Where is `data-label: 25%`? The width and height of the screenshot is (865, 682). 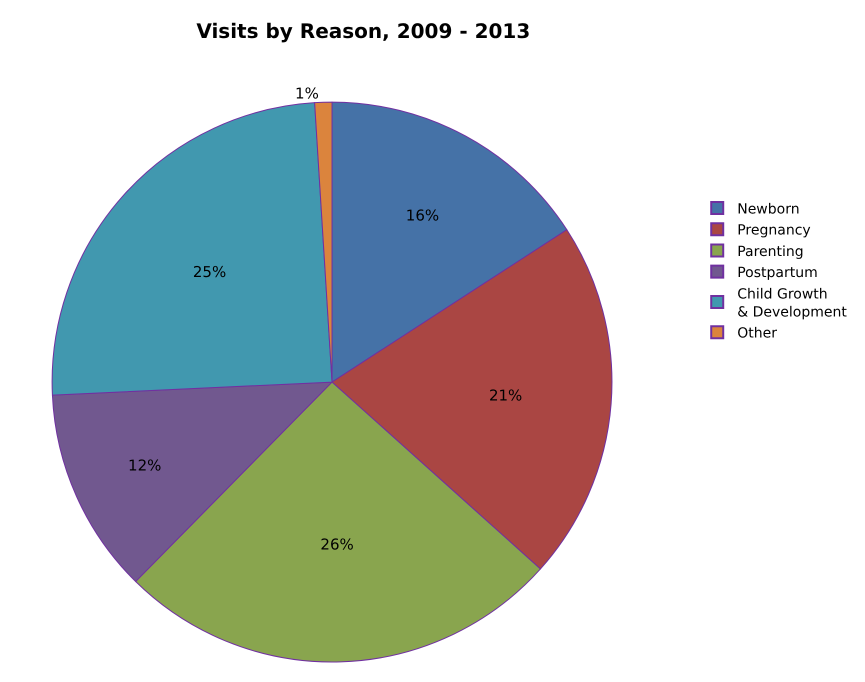
data-label: 25% is located at coordinates (209, 272).